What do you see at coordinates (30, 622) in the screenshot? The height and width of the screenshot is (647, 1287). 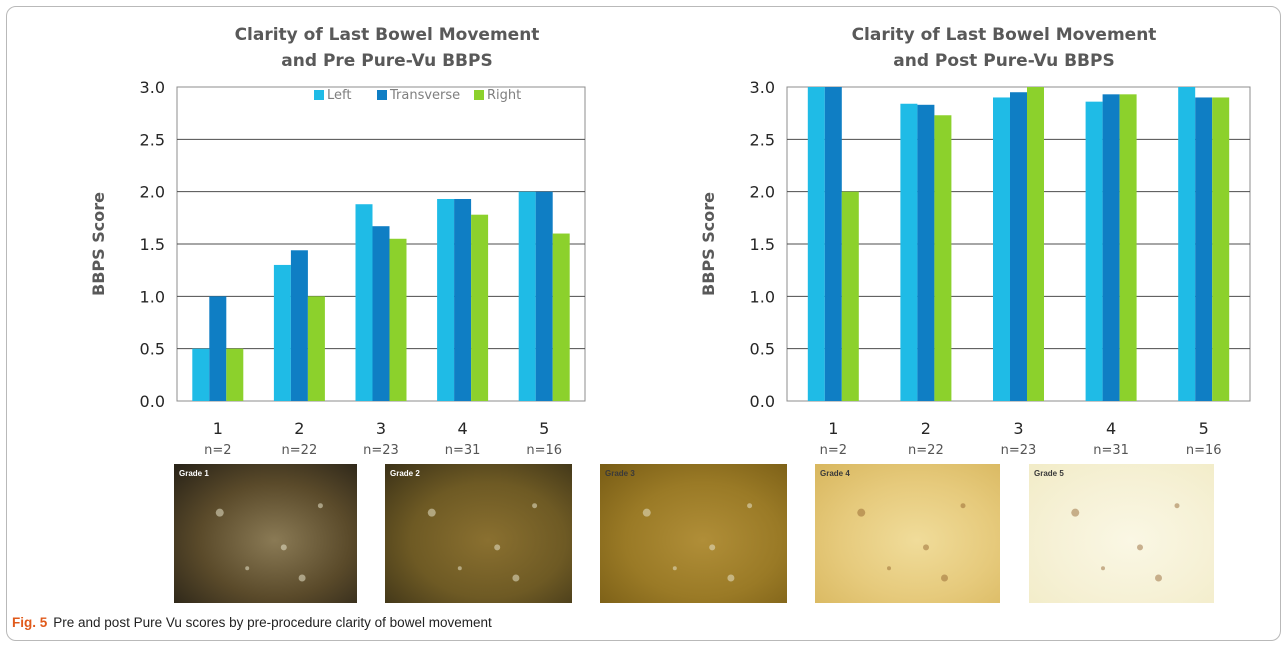 I see `figure-number: Fig. 5` at bounding box center [30, 622].